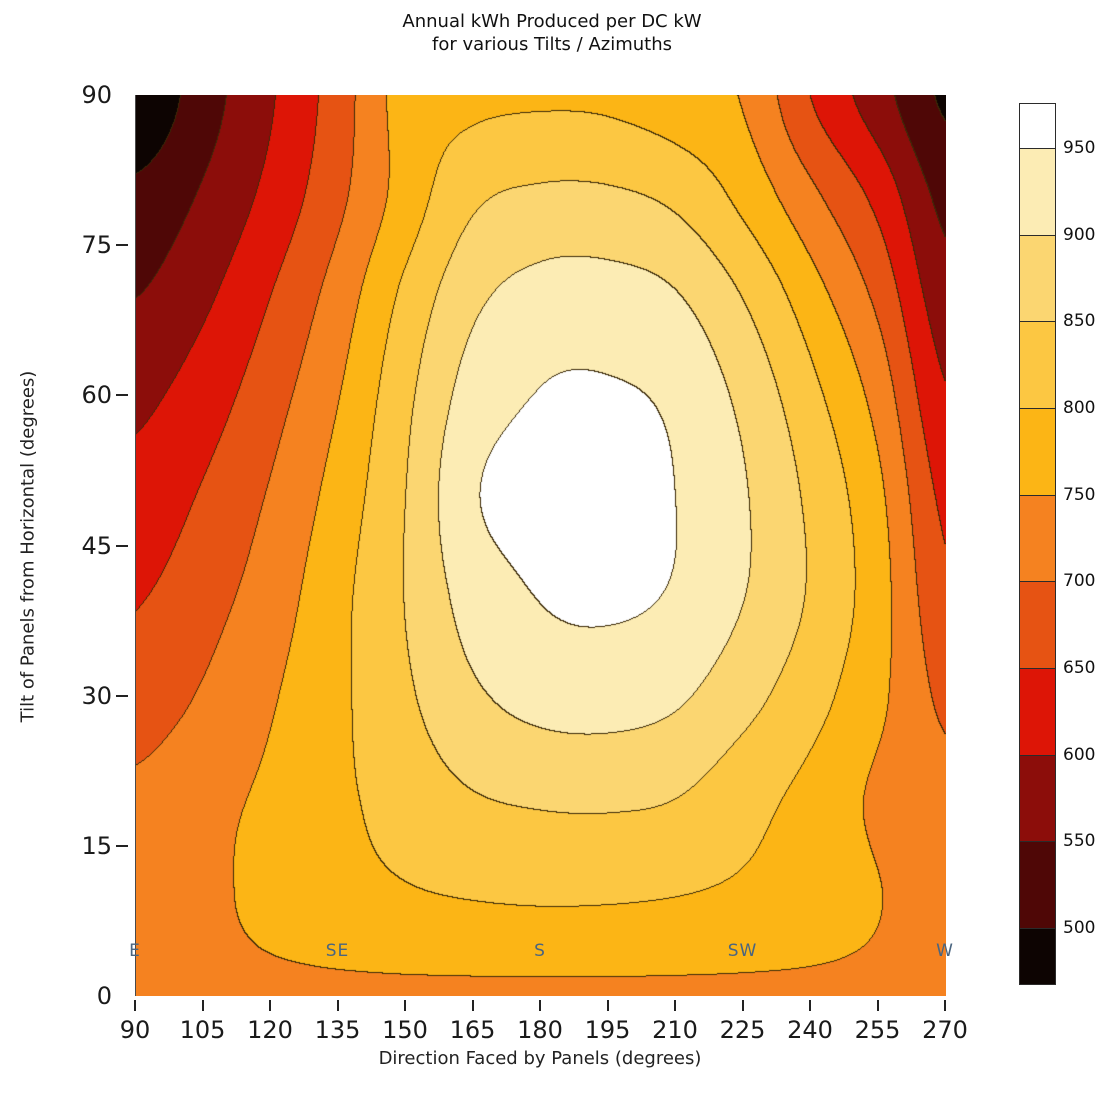 This screenshot has width=1104, height=1097. I want to click on x-tick-label-135: 135, so click(337, 1030).